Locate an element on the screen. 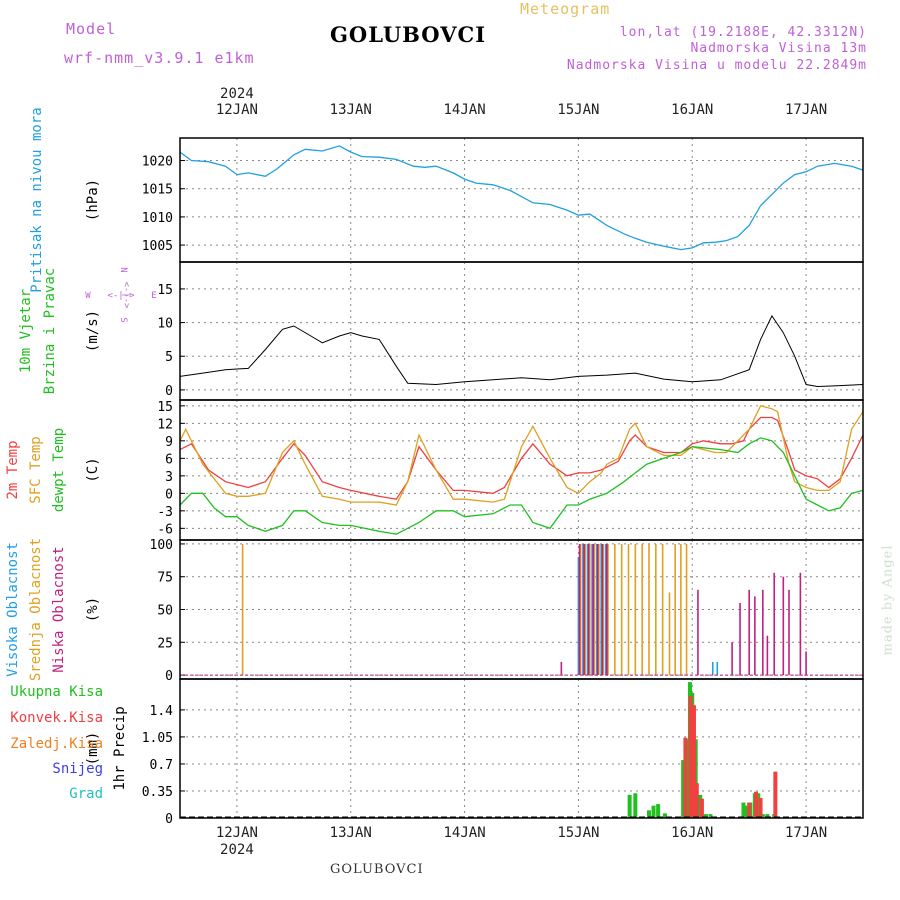  time-tick-label-top: 13JAN is located at coordinates (351, 110).